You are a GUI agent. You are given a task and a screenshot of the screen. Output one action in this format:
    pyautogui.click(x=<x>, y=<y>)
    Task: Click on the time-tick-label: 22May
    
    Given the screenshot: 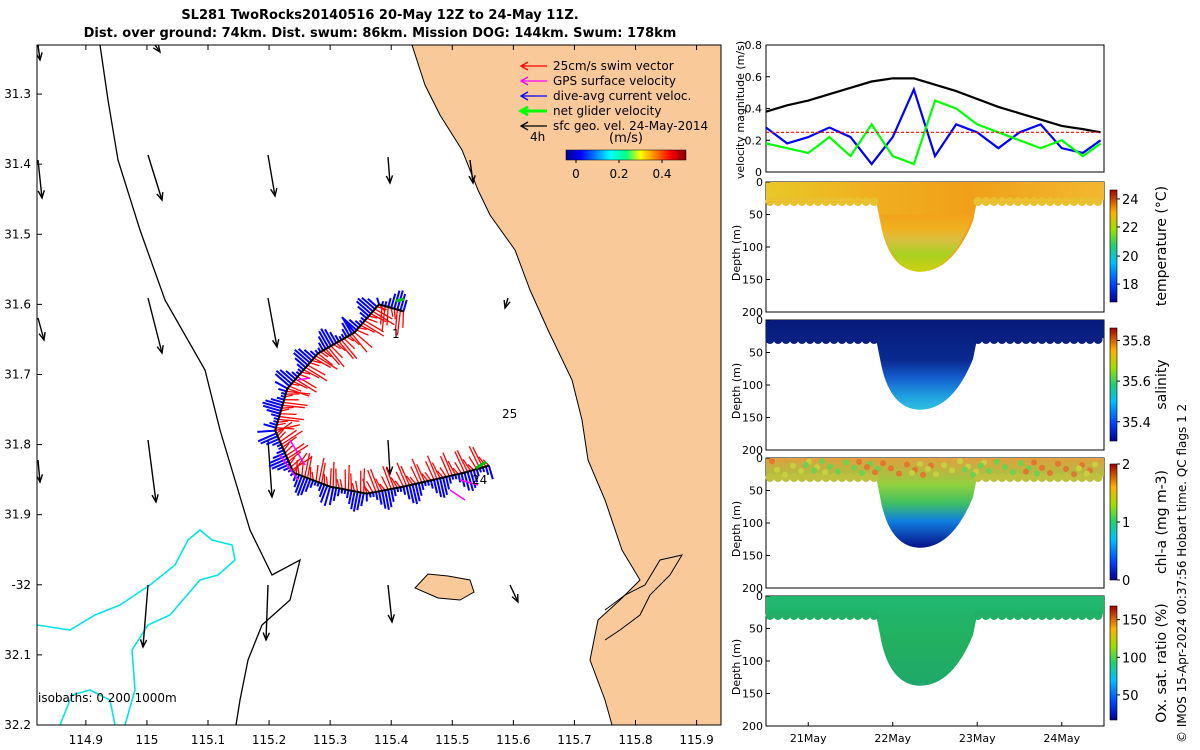 What is the action you would take?
    pyautogui.click(x=892, y=738)
    